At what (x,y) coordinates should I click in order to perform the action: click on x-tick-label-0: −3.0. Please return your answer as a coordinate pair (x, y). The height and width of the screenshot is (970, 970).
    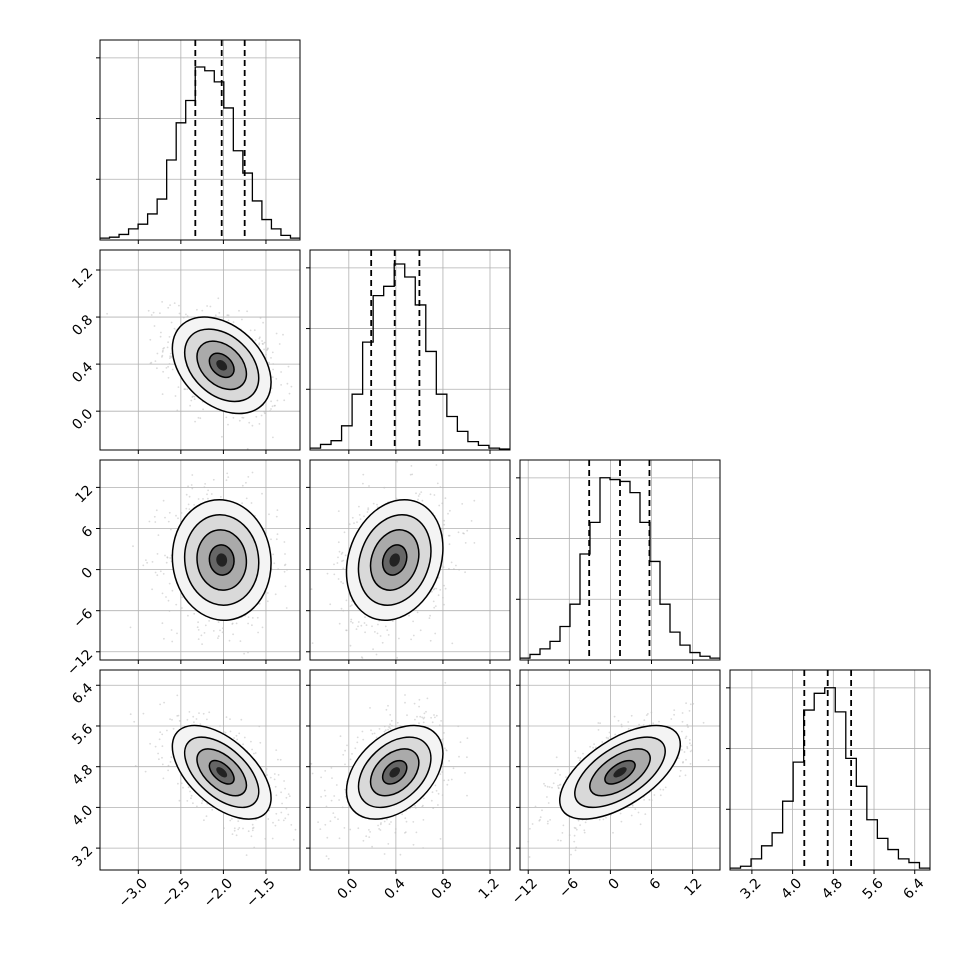
    Looking at the image, I should click on (133, 892).